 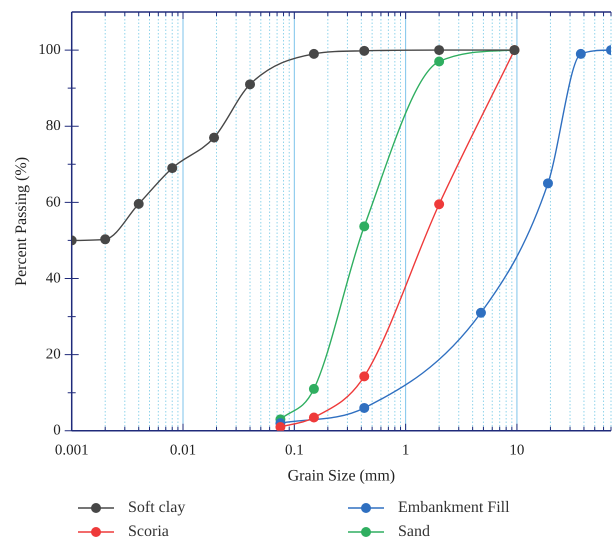 I want to click on legend-label: Scoria, so click(x=148, y=532).